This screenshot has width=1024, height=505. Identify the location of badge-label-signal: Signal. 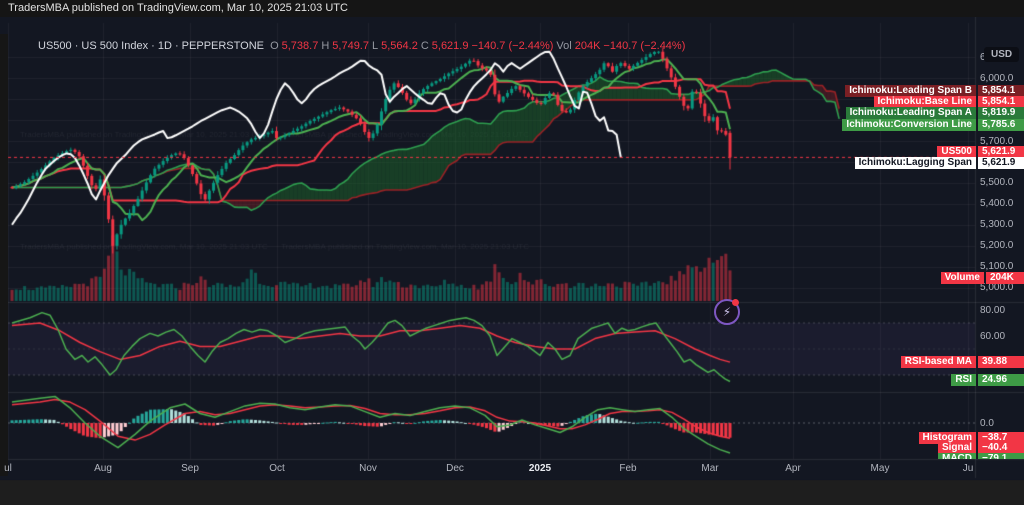
(956, 448).